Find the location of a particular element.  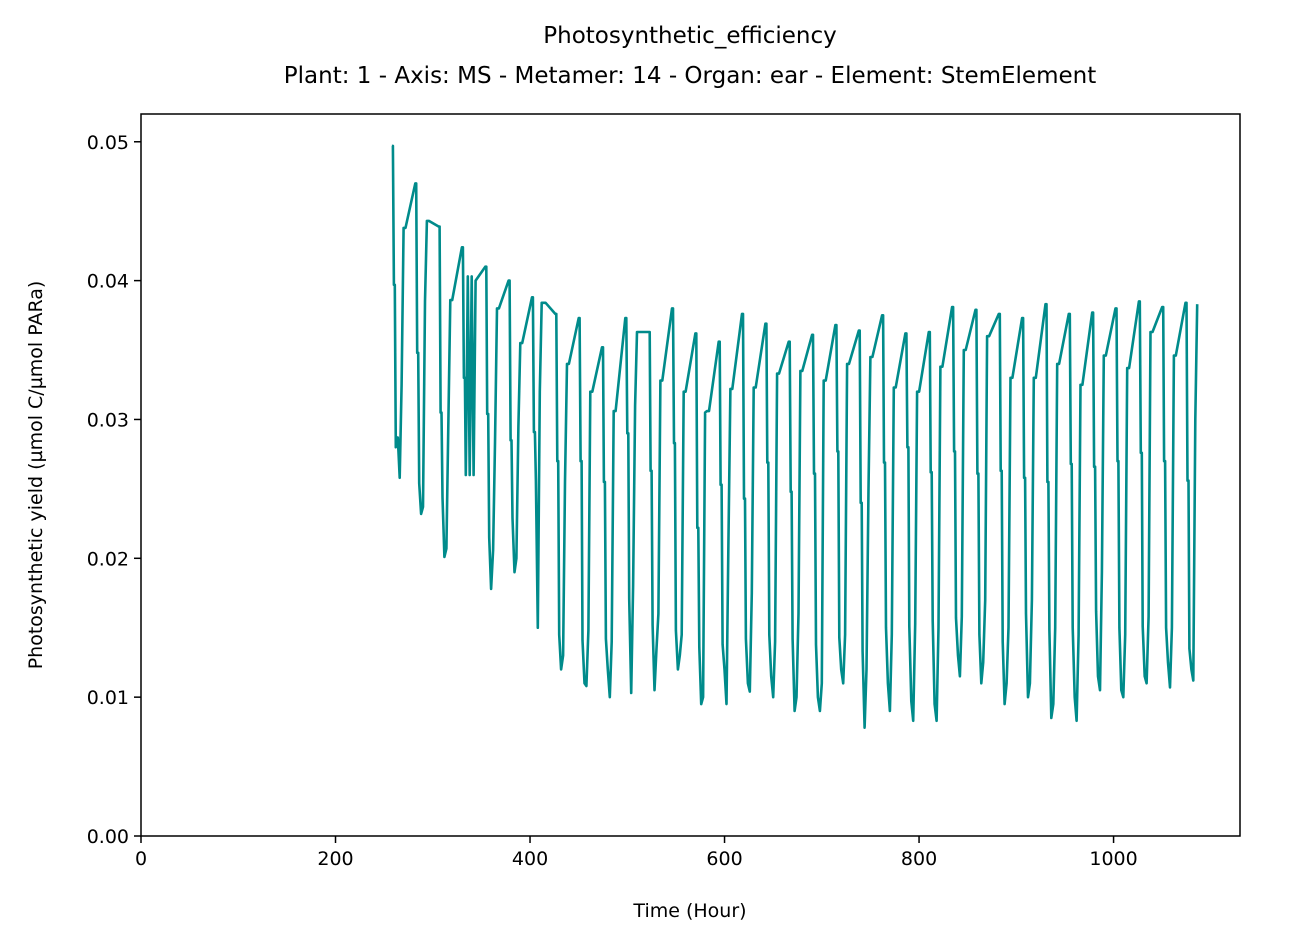

x-tick-label: 800 is located at coordinates (919, 859).